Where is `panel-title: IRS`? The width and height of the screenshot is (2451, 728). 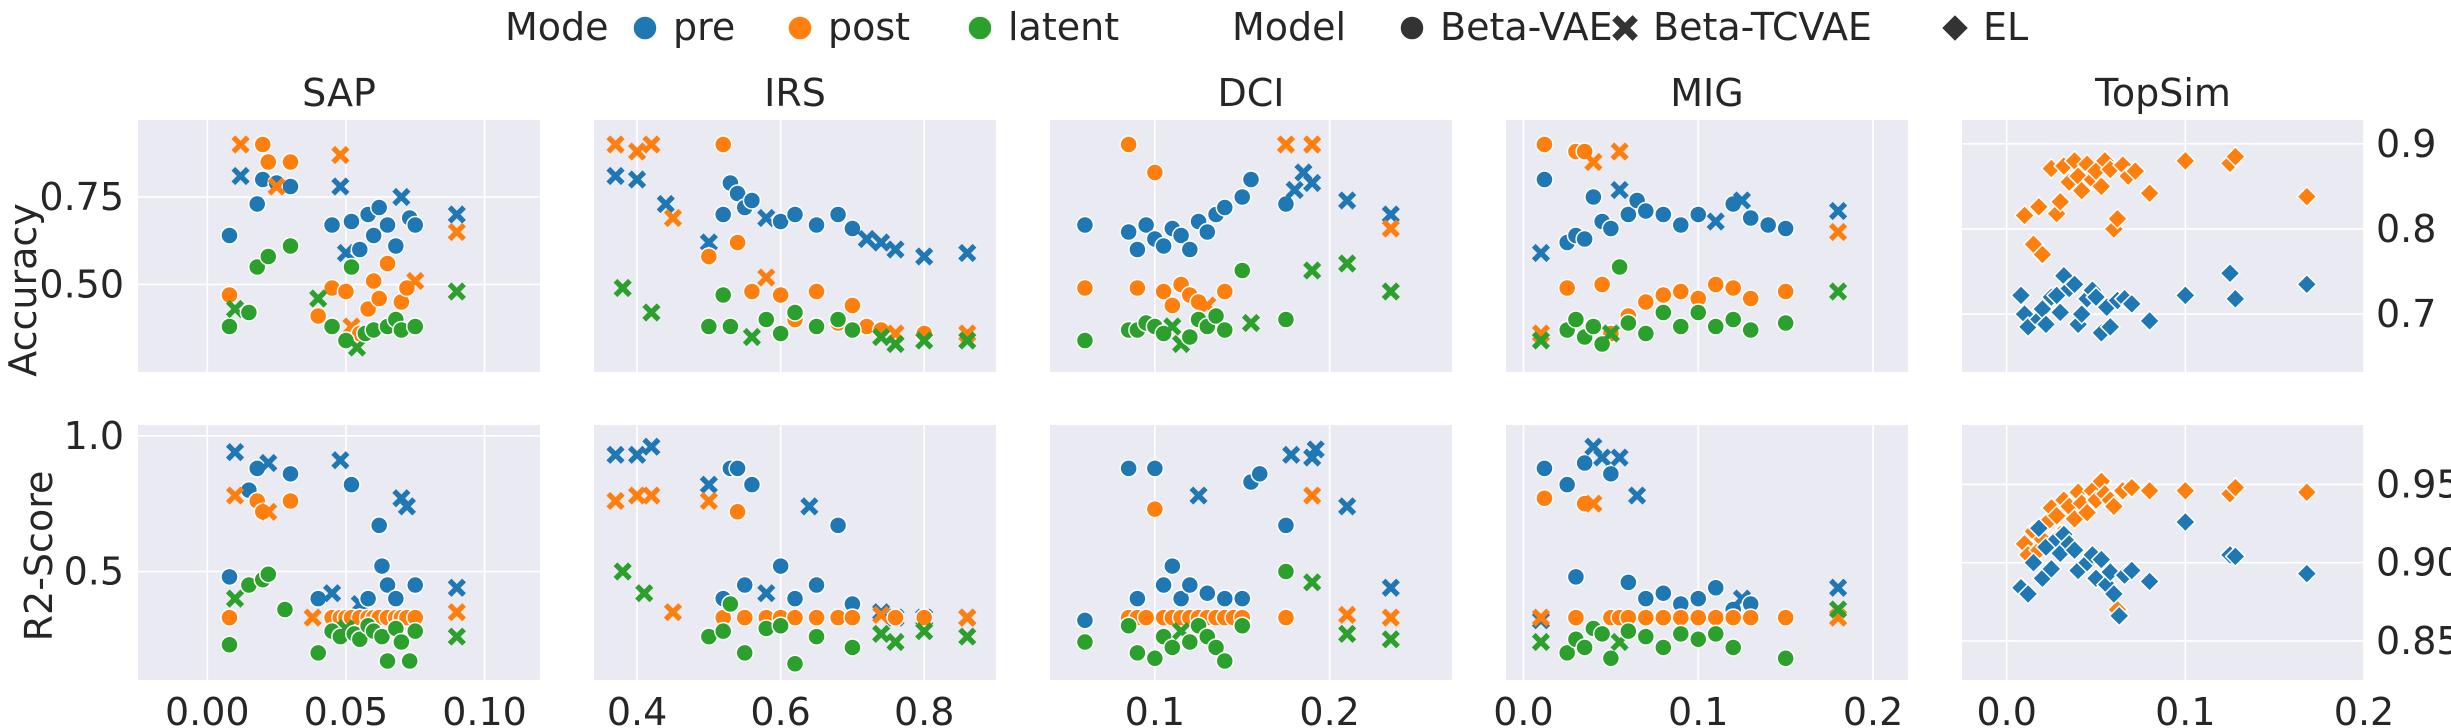 panel-title: IRS is located at coordinates (795, 93).